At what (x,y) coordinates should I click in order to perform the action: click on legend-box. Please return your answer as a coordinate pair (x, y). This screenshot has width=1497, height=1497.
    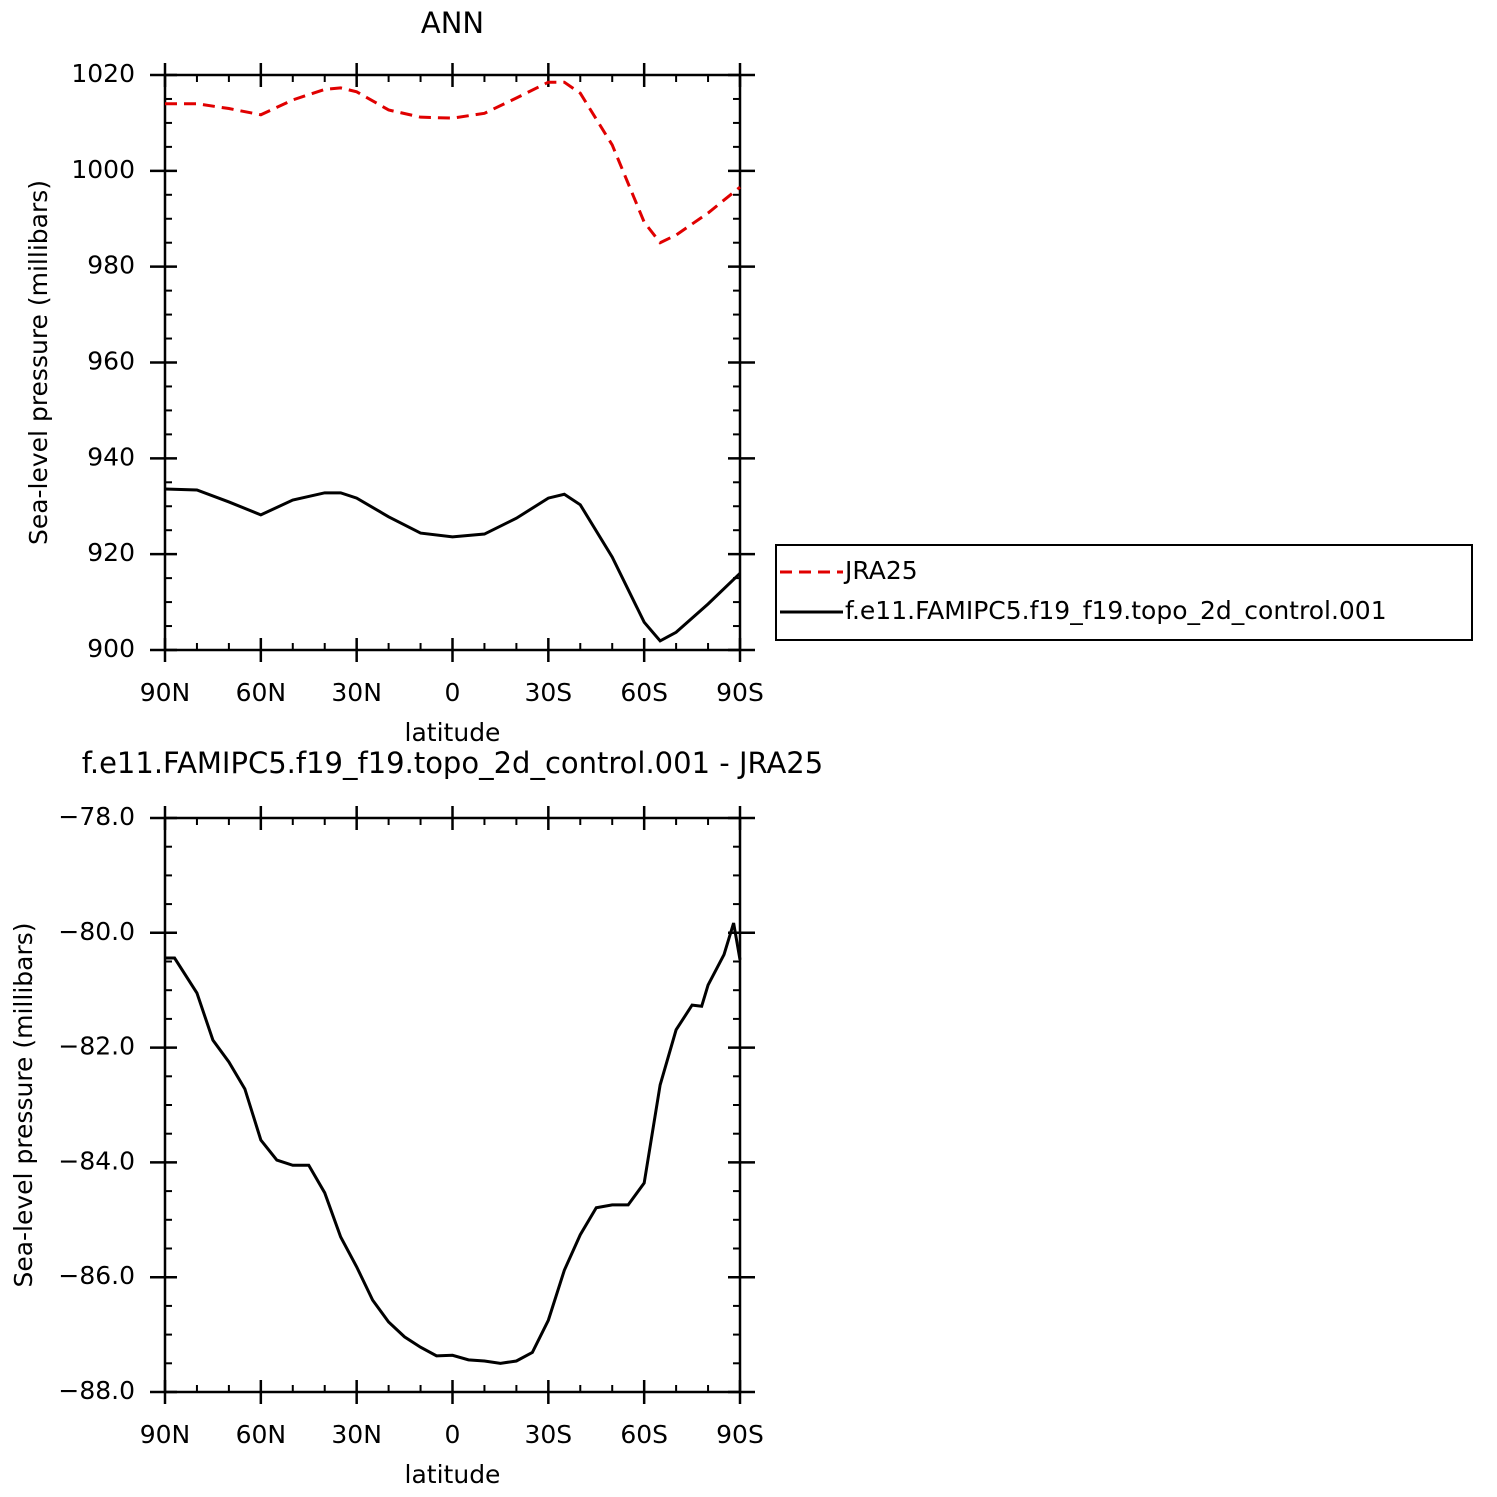
    Looking at the image, I should click on (1124, 592).